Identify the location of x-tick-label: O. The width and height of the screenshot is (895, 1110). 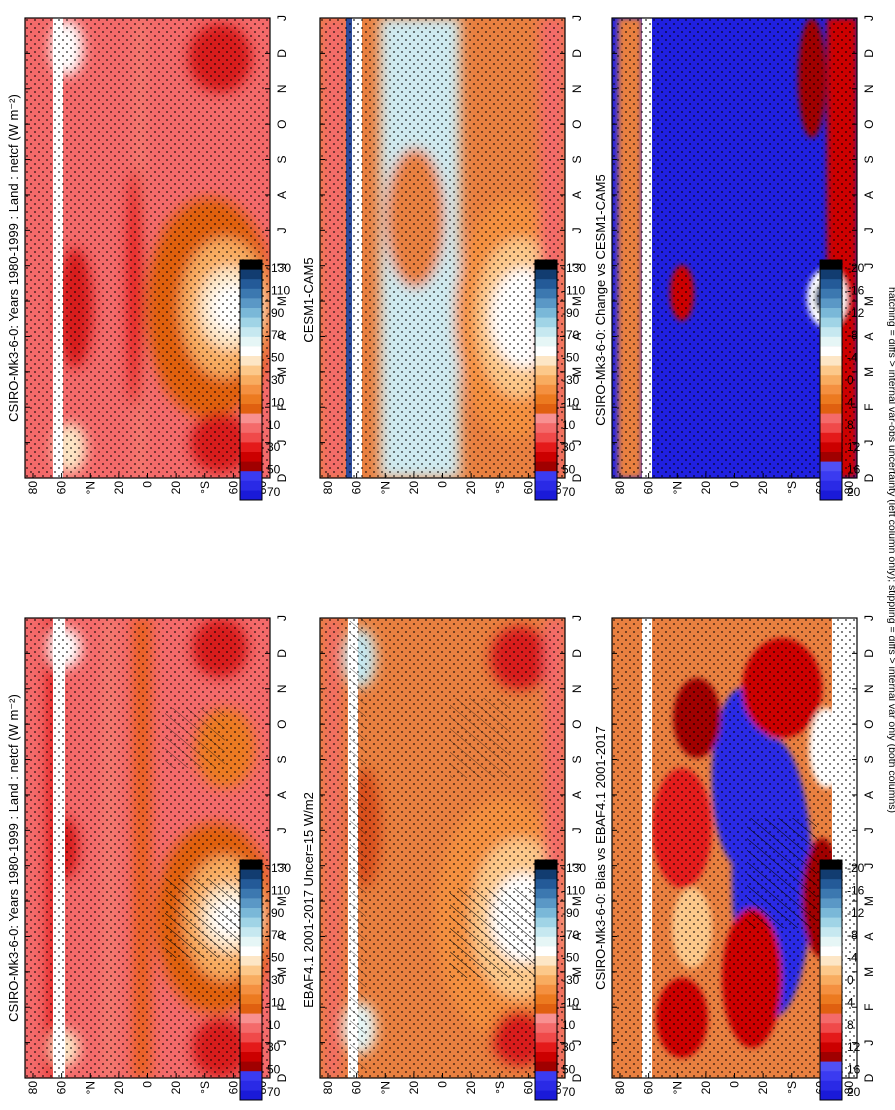
(282, 123).